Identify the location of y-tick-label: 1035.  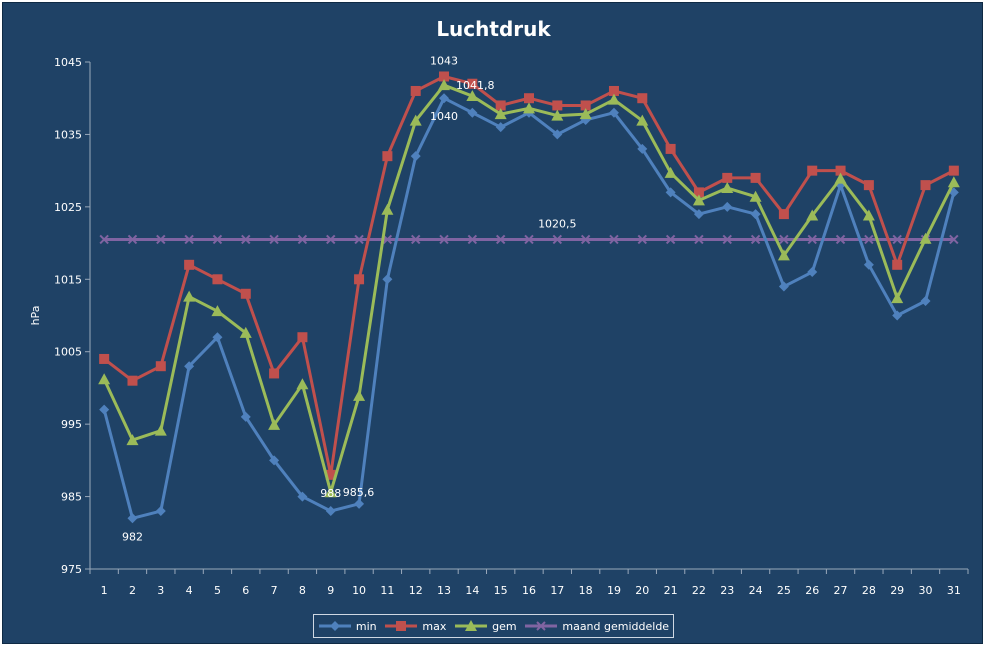
(68, 134).